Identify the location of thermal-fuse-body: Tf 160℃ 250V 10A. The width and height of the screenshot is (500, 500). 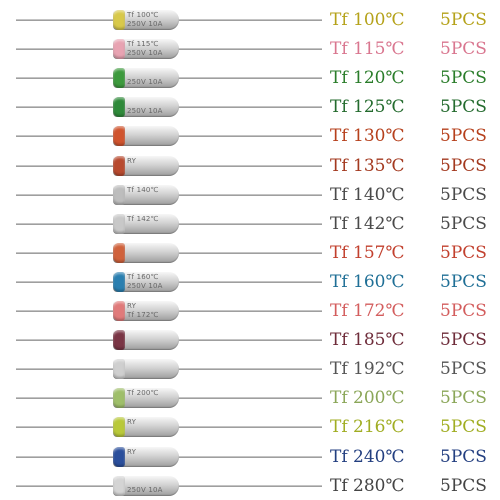
(146, 281).